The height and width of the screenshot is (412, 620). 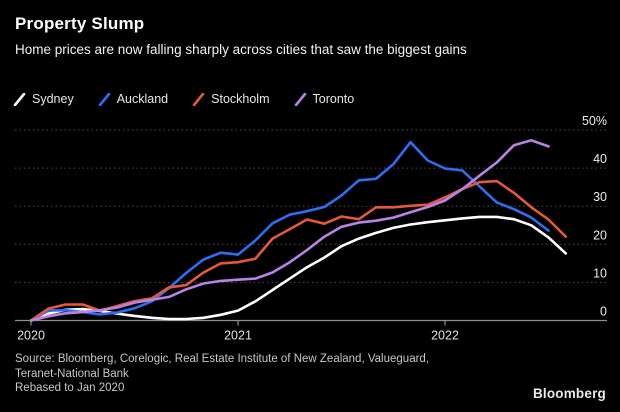 I want to click on legend-label: Sydney, so click(x=53, y=99).